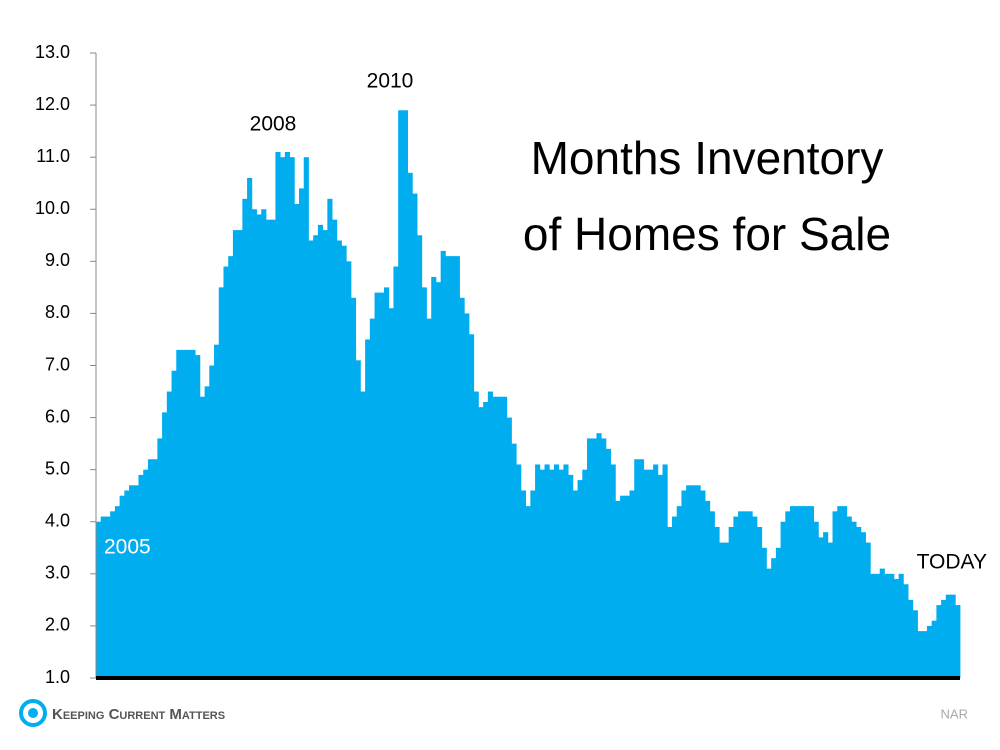 Image resolution: width=1000 pixels, height=750 pixels. Describe the element at coordinates (707, 158) in the screenshot. I see `chart-title-line: Months Inventory` at that location.